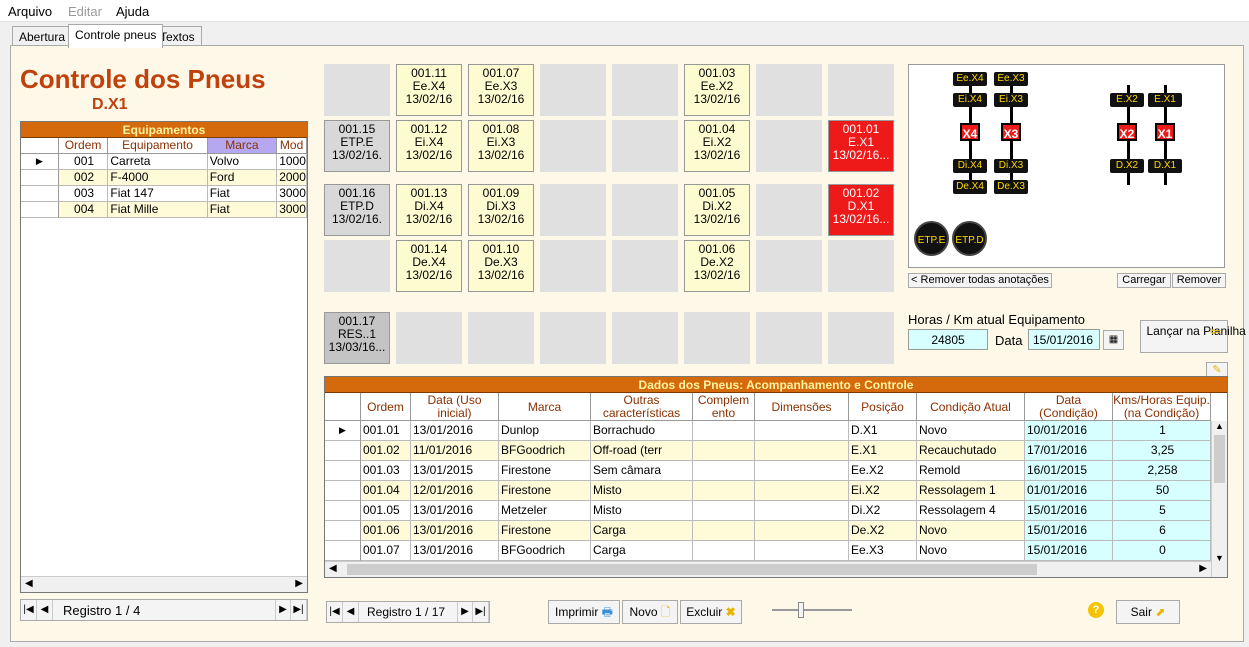 This screenshot has width=1249, height=647. Describe the element at coordinates (30, 11) in the screenshot. I see `menu-arquivo: Arquivo` at that location.